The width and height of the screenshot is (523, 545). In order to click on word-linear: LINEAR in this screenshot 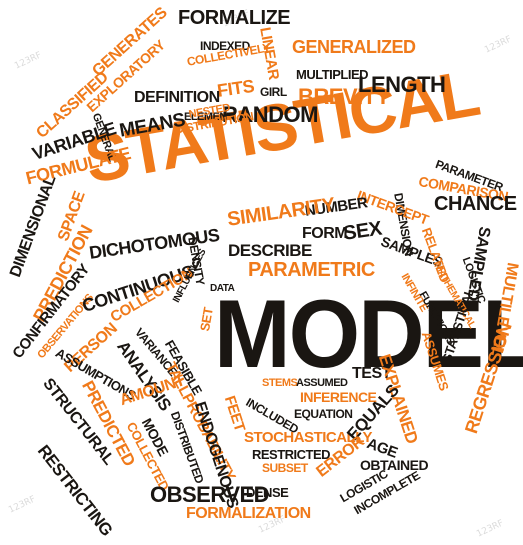, I will do `click(269, 53)`.